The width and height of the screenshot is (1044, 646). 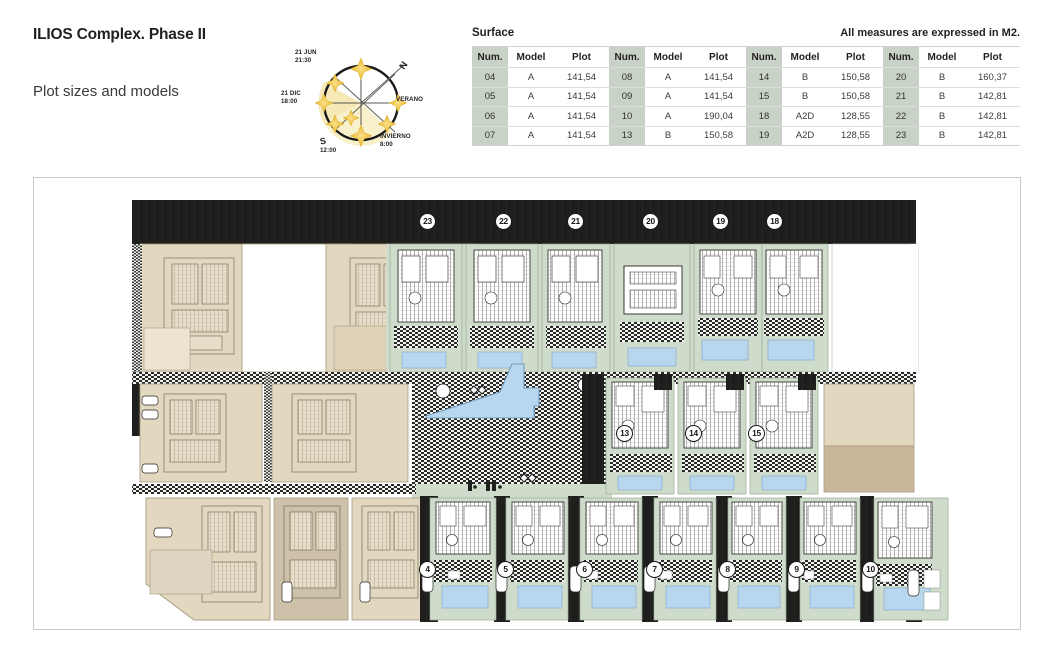 I want to click on cell-num: 18, so click(x=764, y=116).